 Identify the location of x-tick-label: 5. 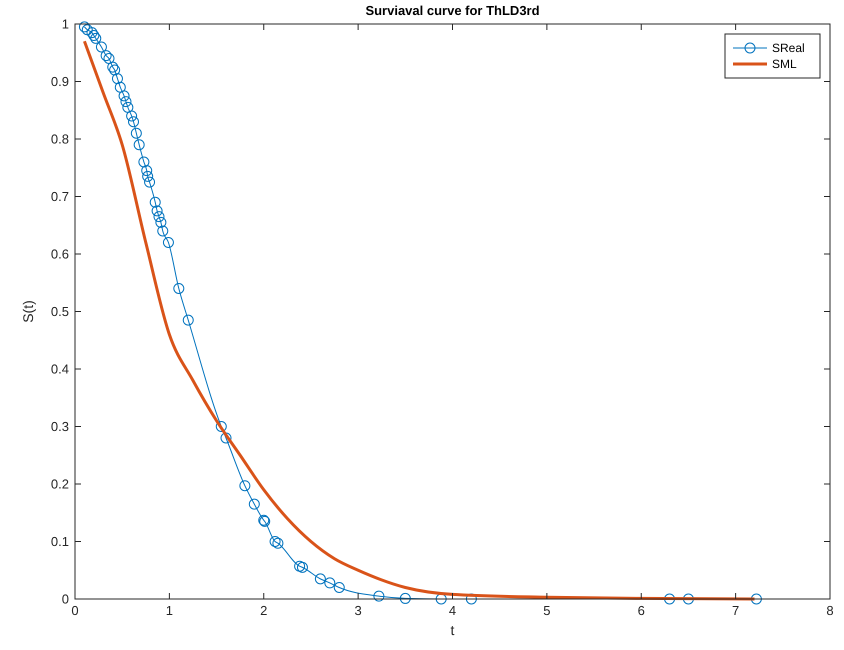
(546, 610).